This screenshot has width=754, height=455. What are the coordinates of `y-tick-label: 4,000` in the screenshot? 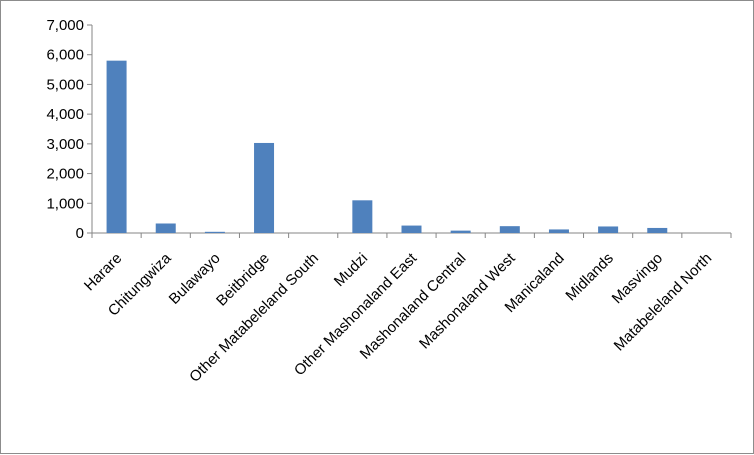 It's located at (65, 114).